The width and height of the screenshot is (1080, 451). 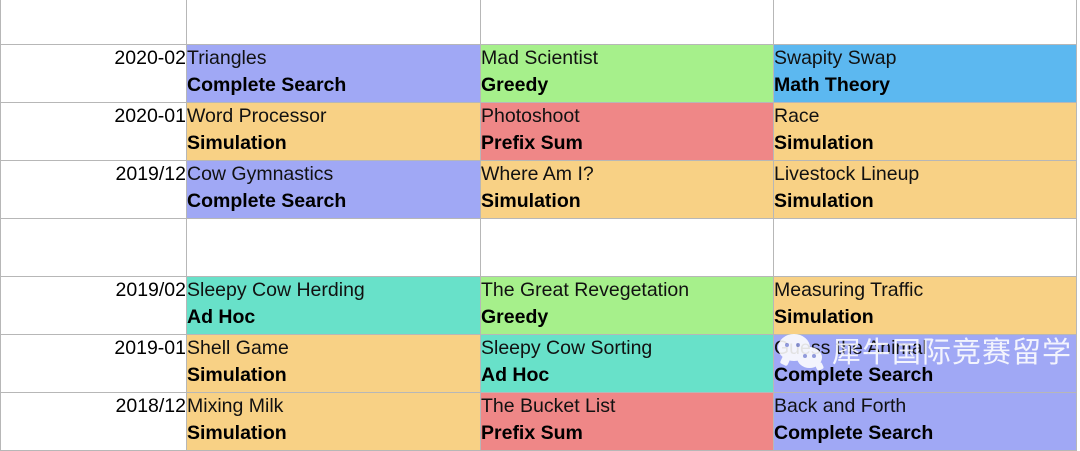 What do you see at coordinates (93, 189) in the screenshot?
I see `month-cell: 2019/12` at bounding box center [93, 189].